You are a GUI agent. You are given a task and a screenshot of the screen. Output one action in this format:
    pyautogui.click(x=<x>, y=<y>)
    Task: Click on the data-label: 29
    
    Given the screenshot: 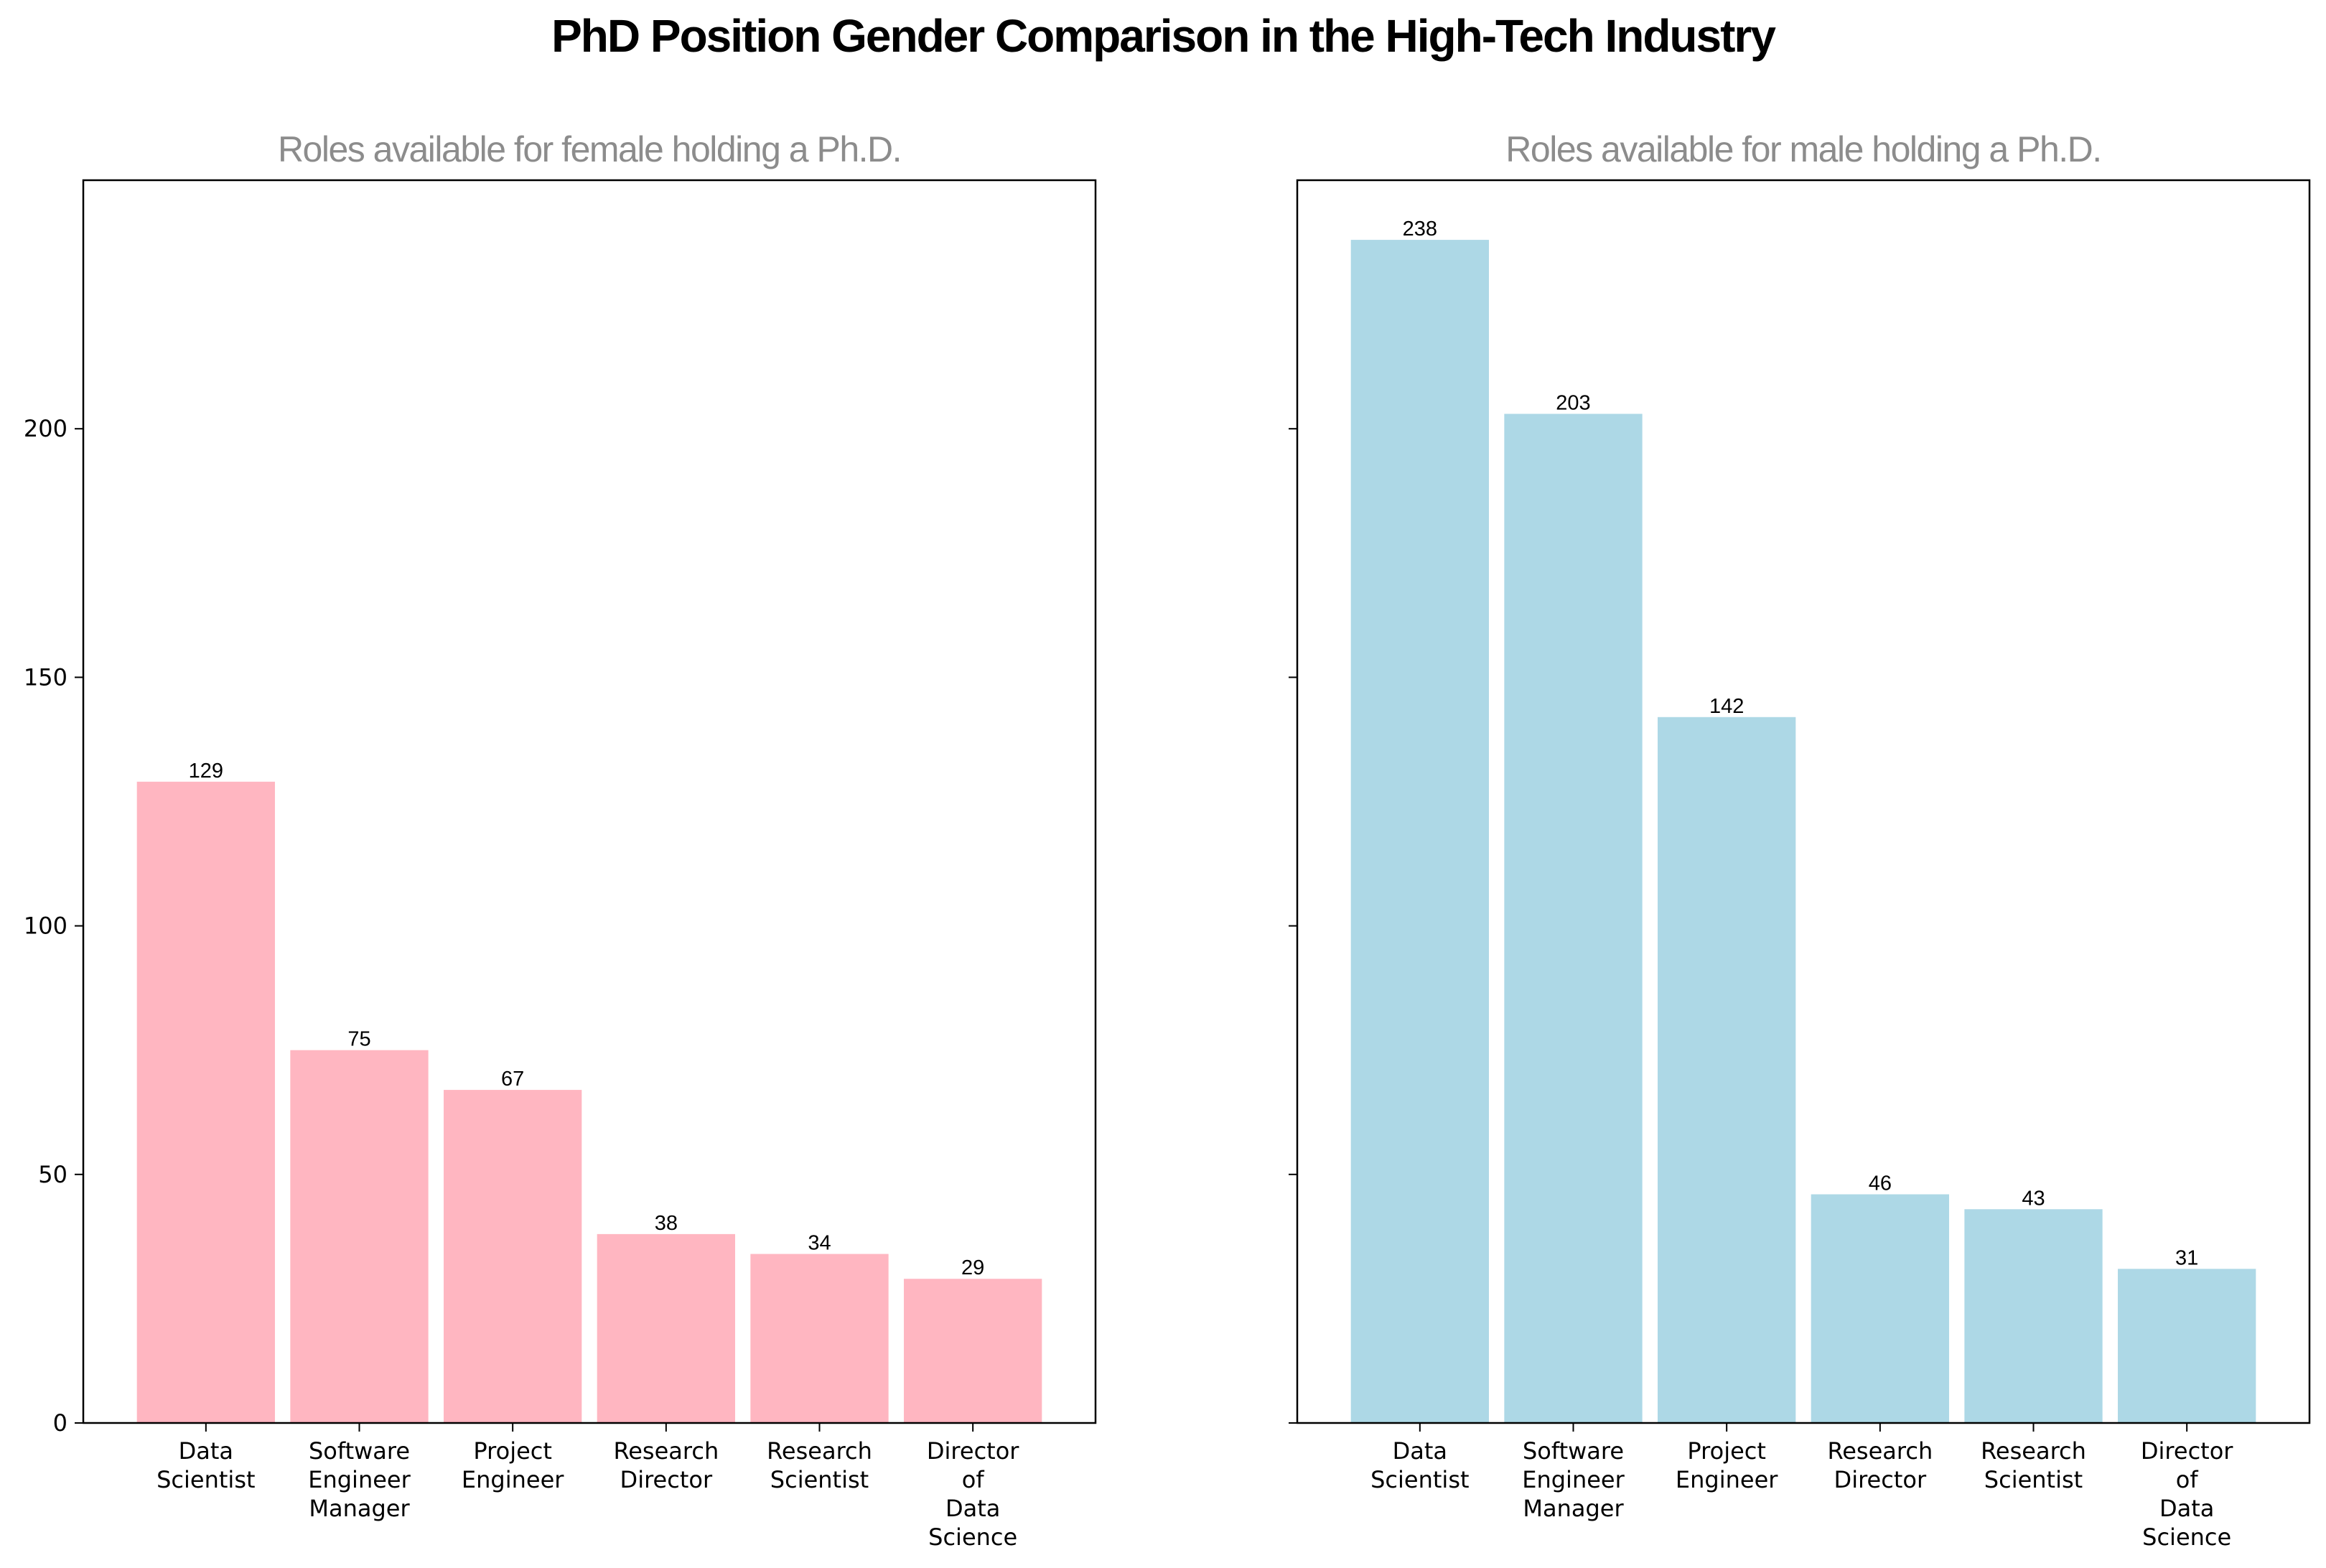 What is the action you would take?
    pyautogui.click(x=972, y=1267)
    